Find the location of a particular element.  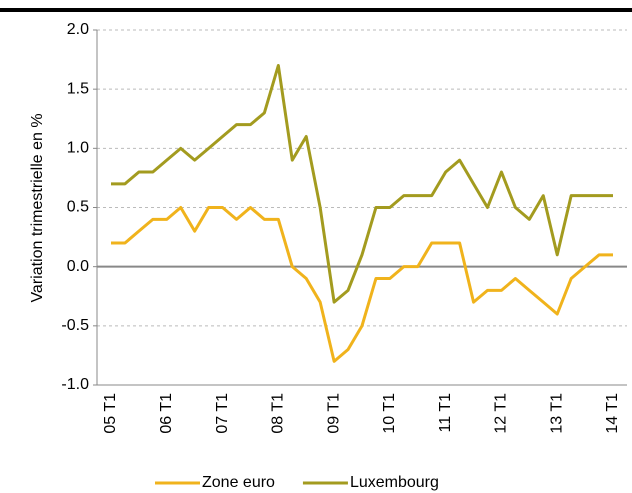

y-axis-label: Variation trimestrielle en % is located at coordinates (37, 207).